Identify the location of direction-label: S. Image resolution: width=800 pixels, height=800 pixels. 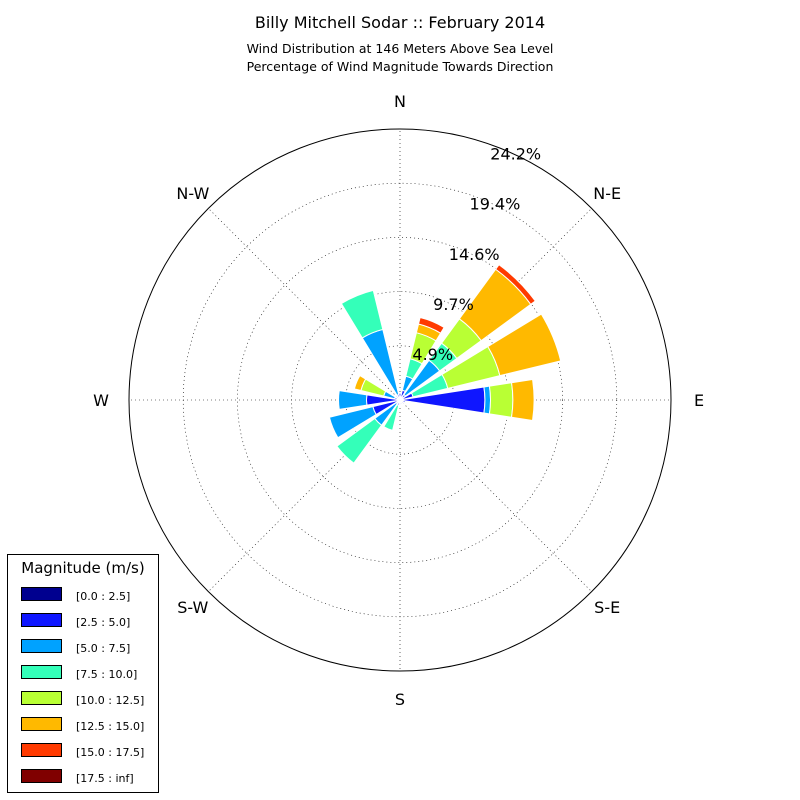
(400, 699).